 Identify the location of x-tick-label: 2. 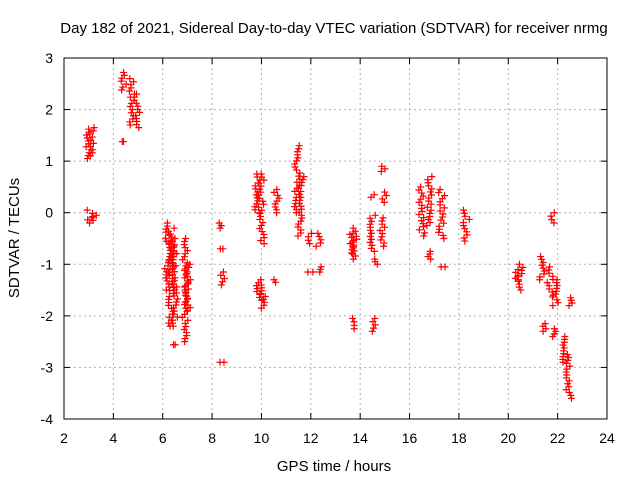
(64, 438).